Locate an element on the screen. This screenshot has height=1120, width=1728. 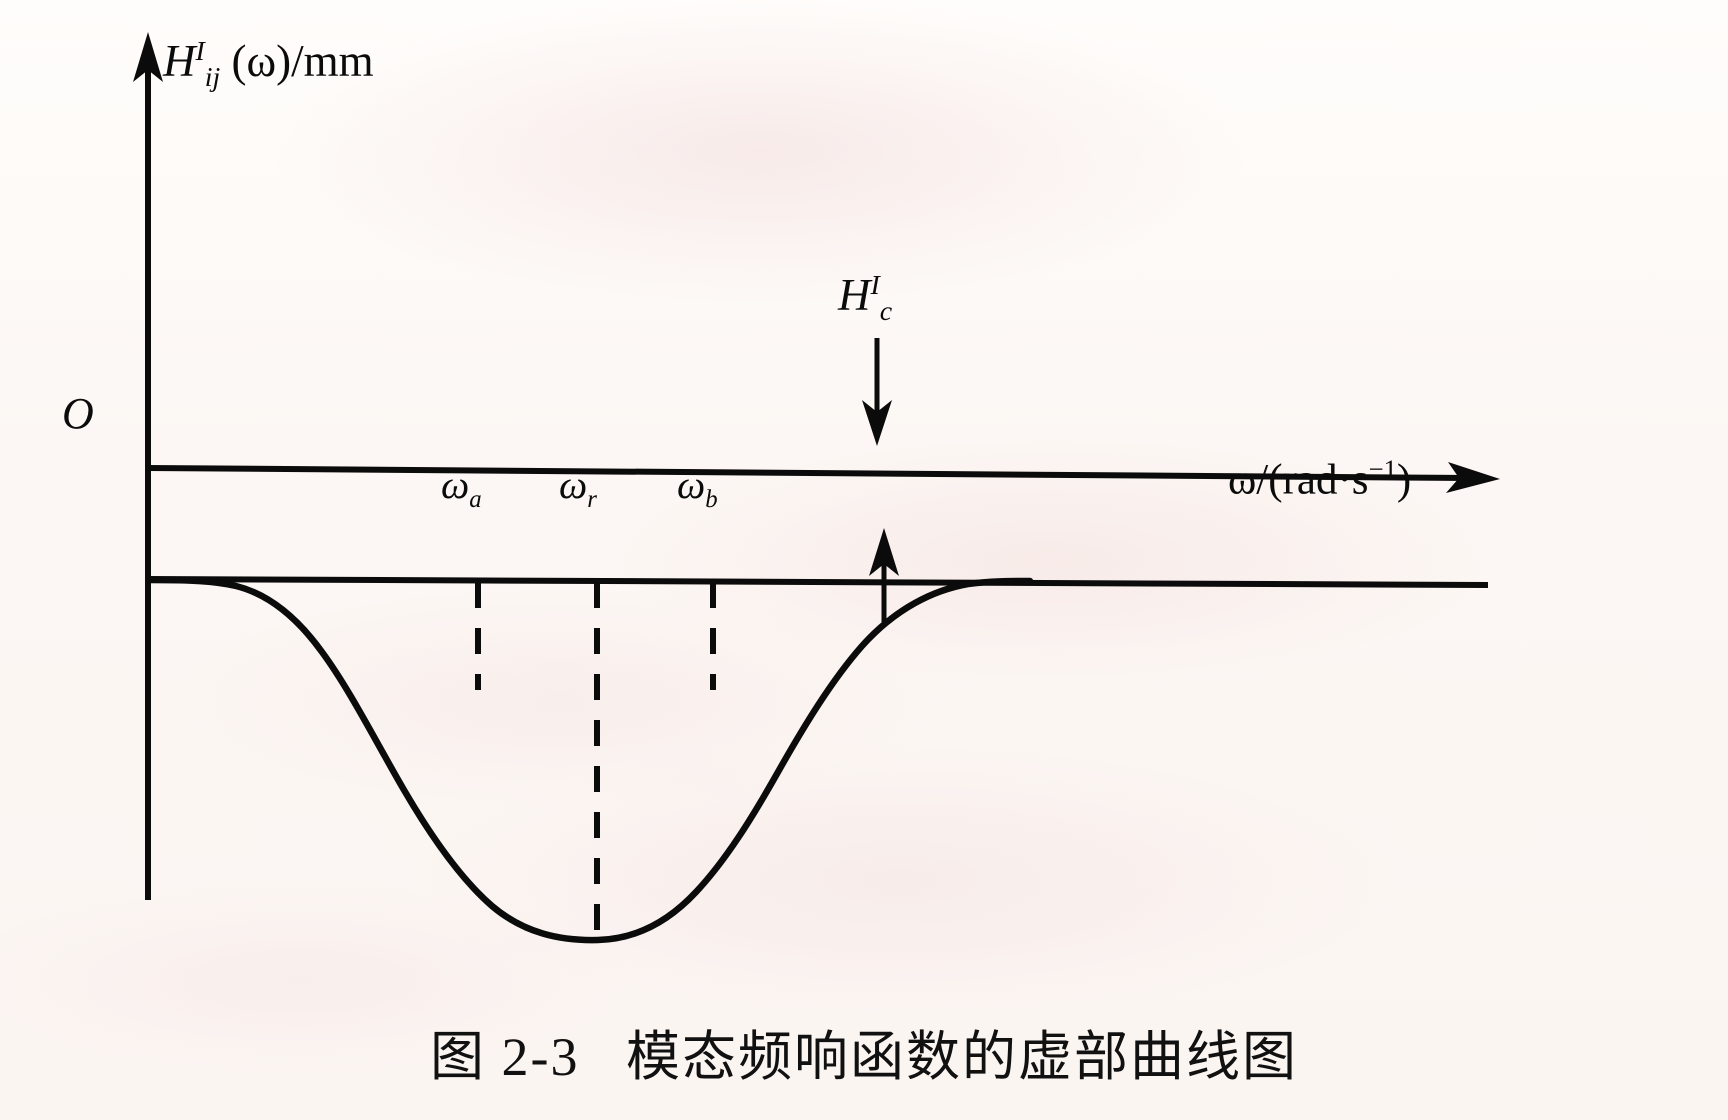
omega-b-sub: b is located at coordinates (711, 499).